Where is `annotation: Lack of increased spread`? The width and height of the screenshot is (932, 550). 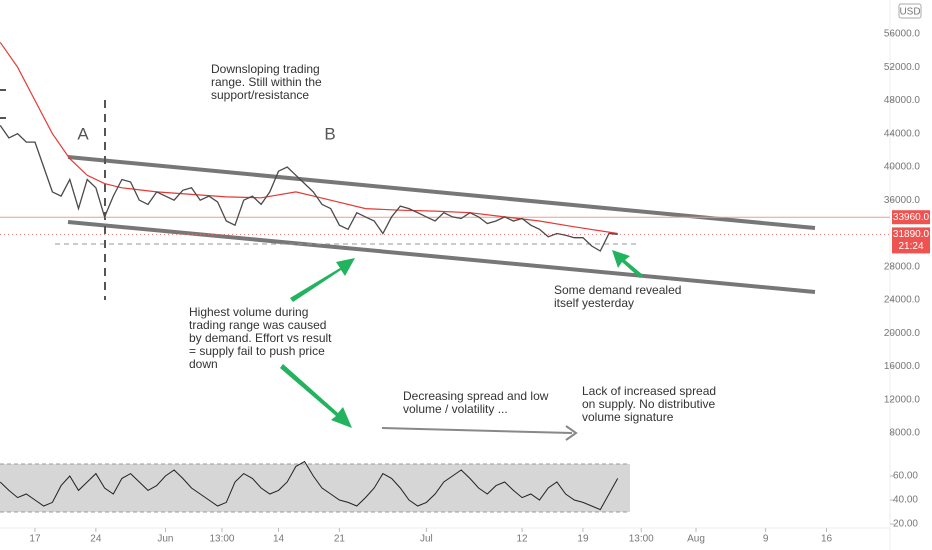 annotation: Lack of increased spread is located at coordinates (649, 391).